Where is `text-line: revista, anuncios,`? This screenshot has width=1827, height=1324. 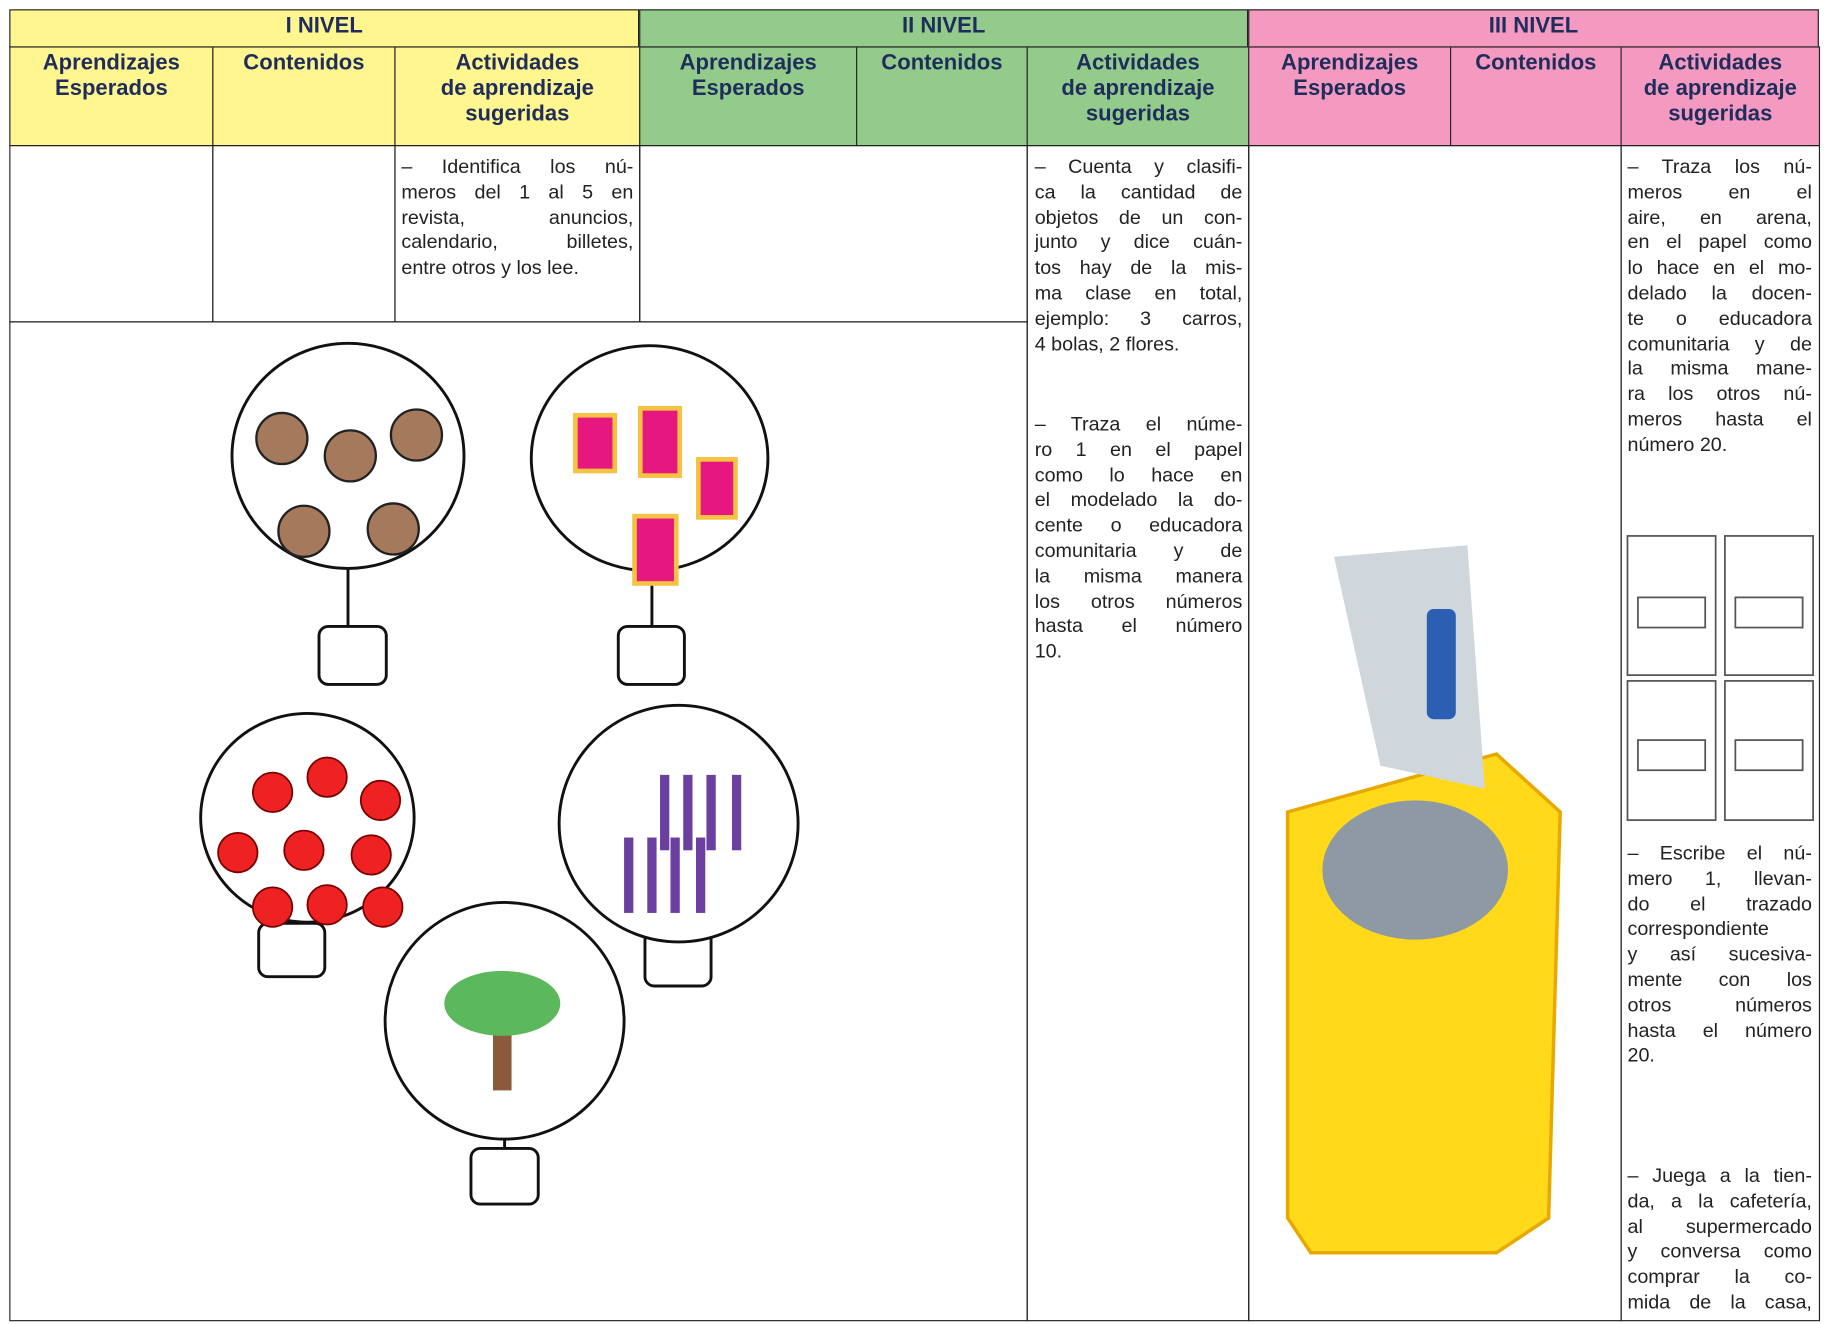
text-line: revista, anuncios, is located at coordinates (517, 217).